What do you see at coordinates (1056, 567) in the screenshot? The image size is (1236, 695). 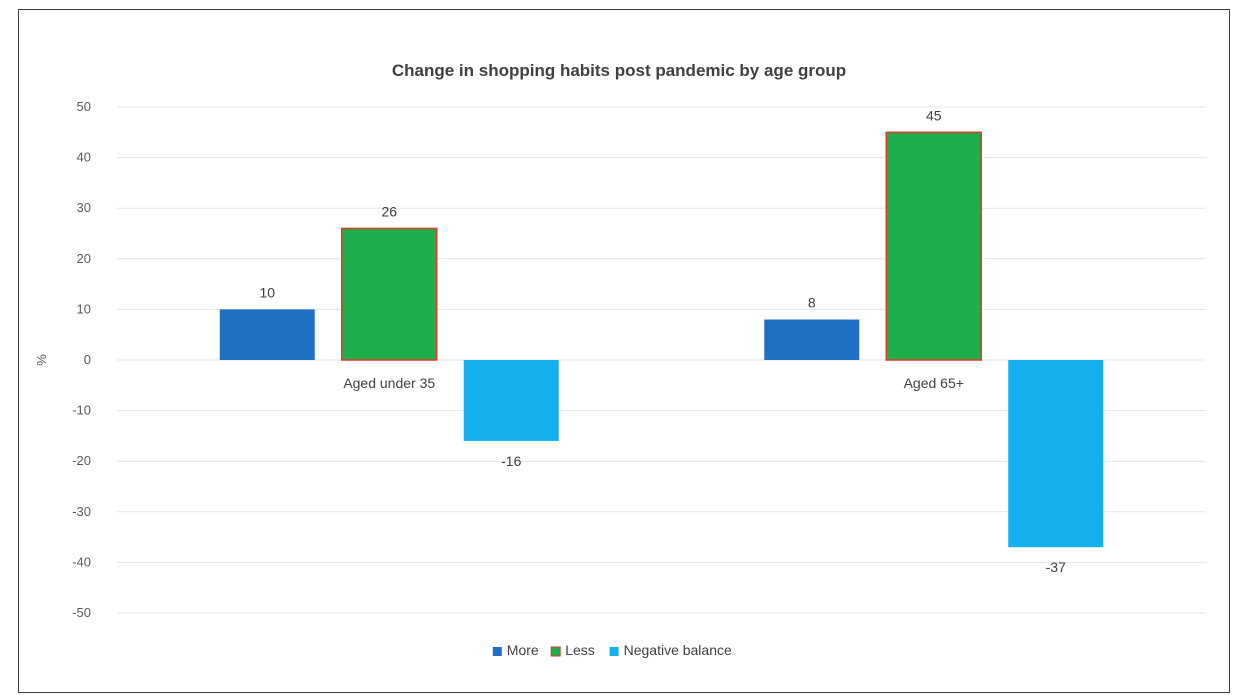 I see `data-label: -37` at bounding box center [1056, 567].